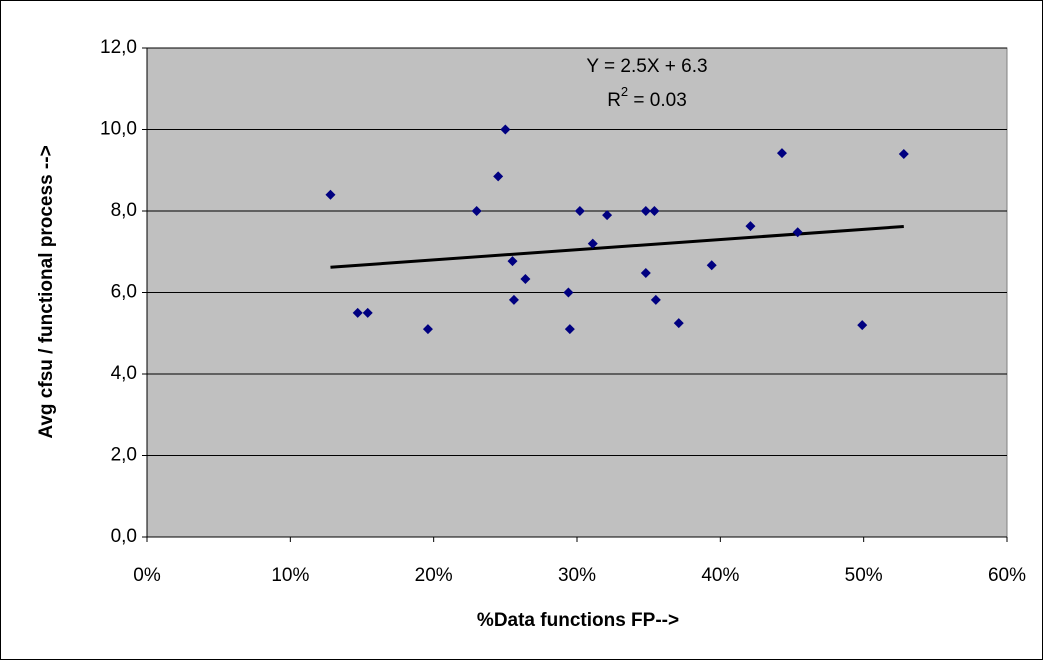  What do you see at coordinates (124, 292) in the screenshot?
I see `y-tick-label: 6,0` at bounding box center [124, 292].